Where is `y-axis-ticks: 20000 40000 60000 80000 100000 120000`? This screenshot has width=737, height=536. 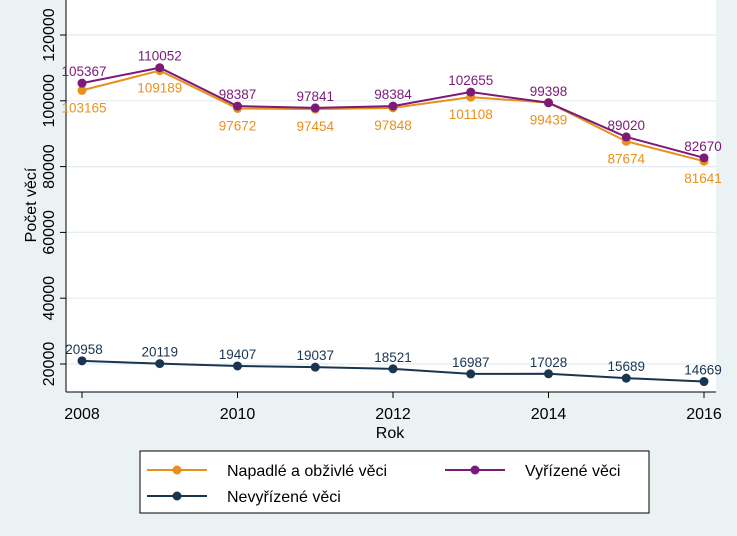
y-axis-ticks: 20000 40000 60000 80000 100000 120000 is located at coordinates (53, 197).